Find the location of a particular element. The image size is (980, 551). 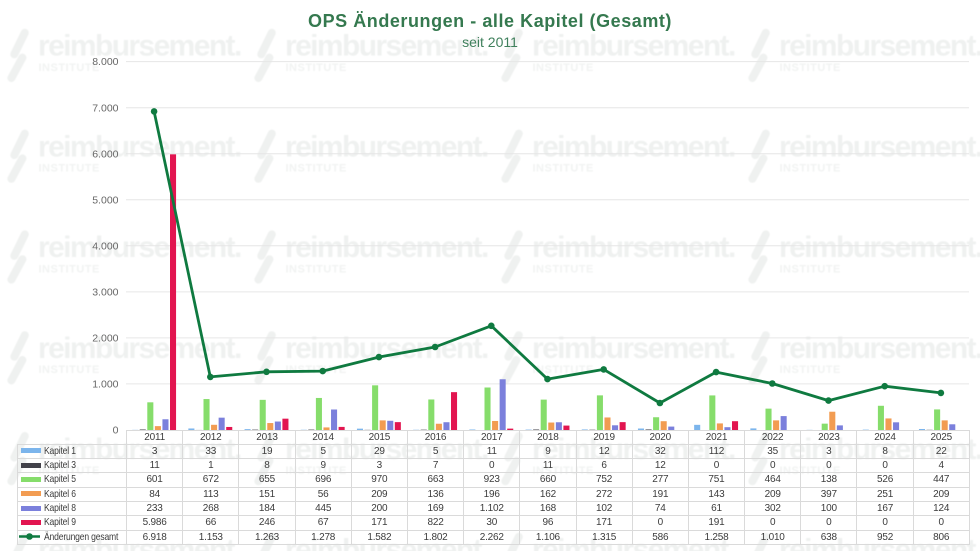

svg-text: 3.000 is located at coordinates (105, 293).